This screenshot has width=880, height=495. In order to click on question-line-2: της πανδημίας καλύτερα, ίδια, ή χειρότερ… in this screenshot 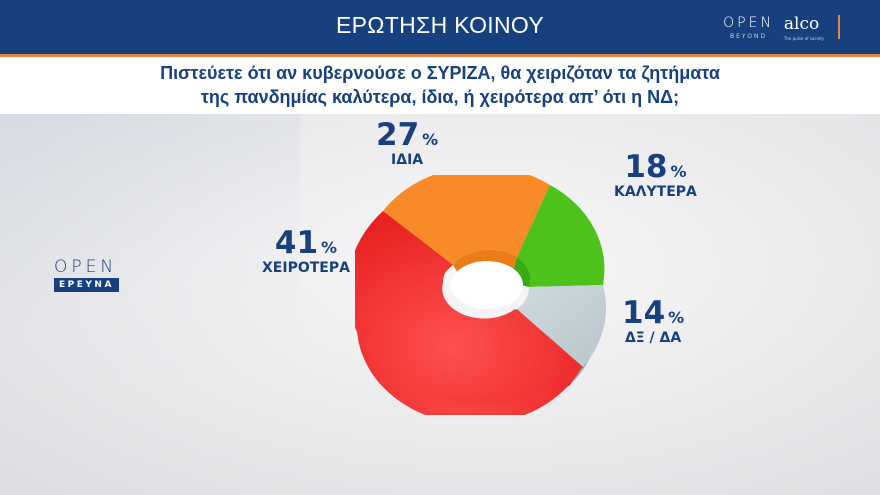, I will do `click(440, 97)`.